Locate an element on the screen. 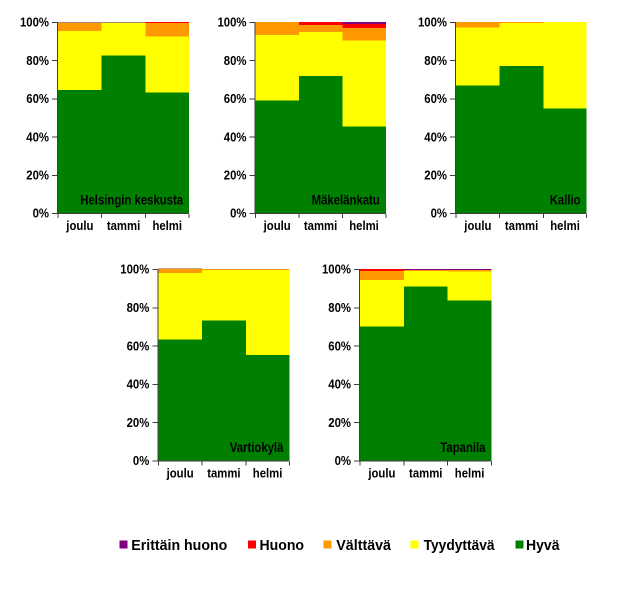 This screenshot has width=640, height=614. svg-text: Tyydyttävä is located at coordinates (460, 545).